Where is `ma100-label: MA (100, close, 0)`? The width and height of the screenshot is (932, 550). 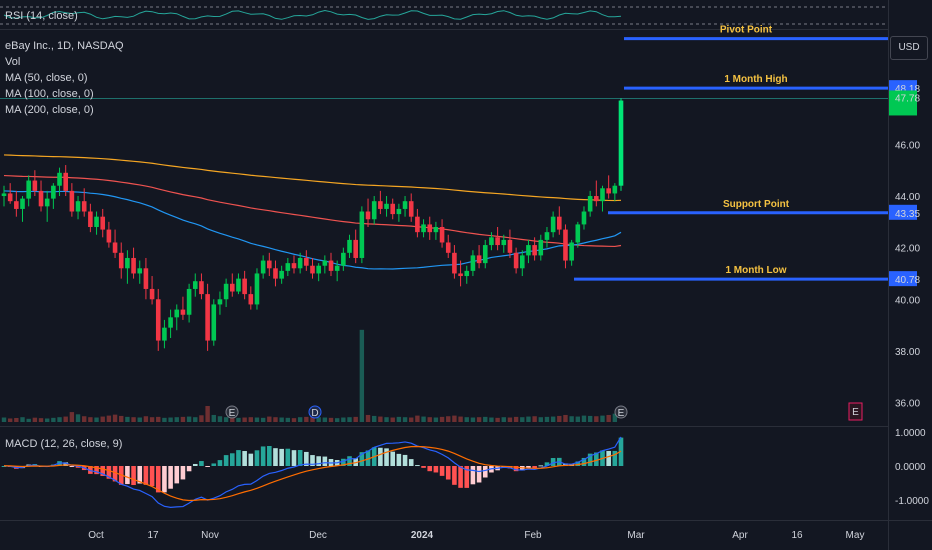
ma100-label: MA (100, close, 0) is located at coordinates (49, 94).